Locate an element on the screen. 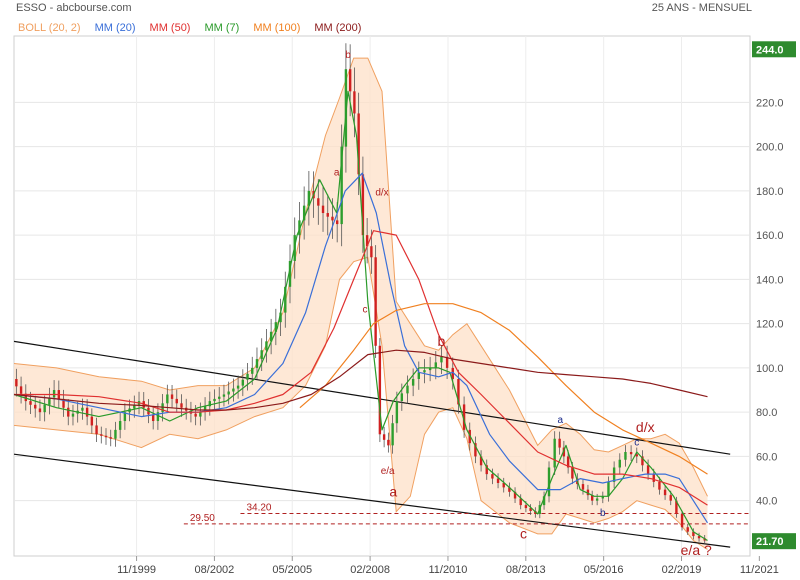 The width and height of the screenshot is (800, 580). level-label: 29.50 is located at coordinates (202, 518).